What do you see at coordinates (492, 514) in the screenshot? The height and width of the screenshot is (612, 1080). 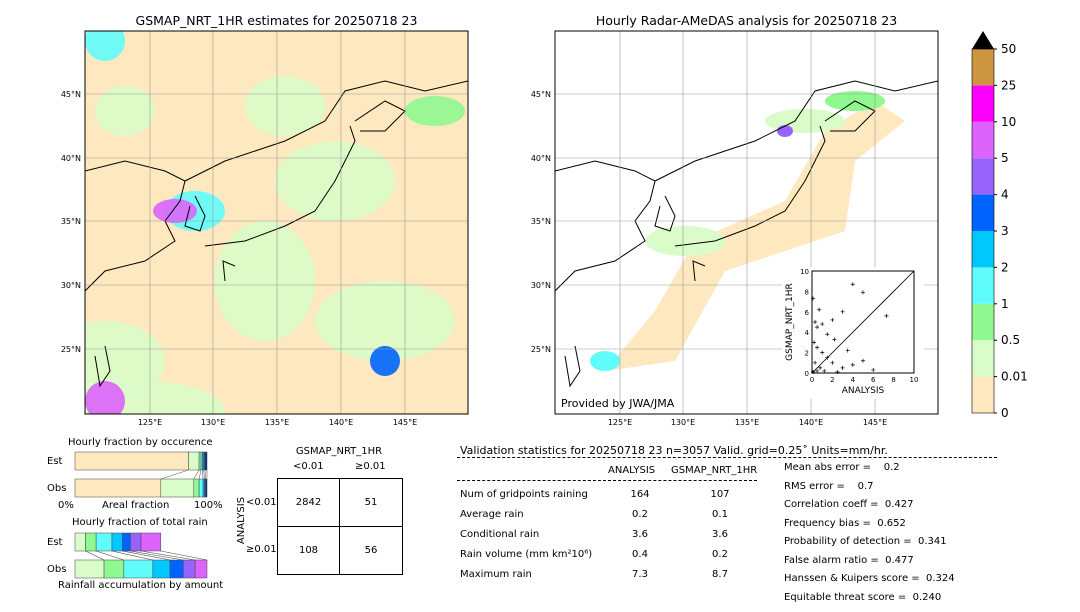 I see `stats-row-label: Average rain` at bounding box center [492, 514].